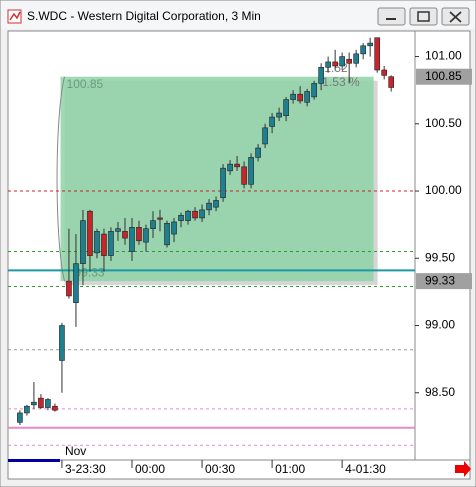  Describe the element at coordinates (440, 325) in the screenshot. I see `y-tick-label: 99.00` at that location.